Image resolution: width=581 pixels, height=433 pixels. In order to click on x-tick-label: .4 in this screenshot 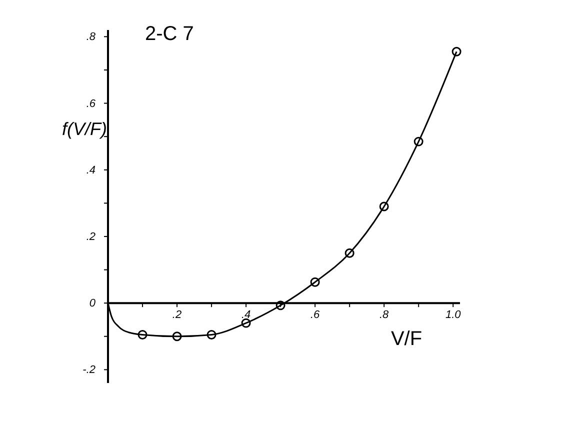, I will do `click(246, 314)`.